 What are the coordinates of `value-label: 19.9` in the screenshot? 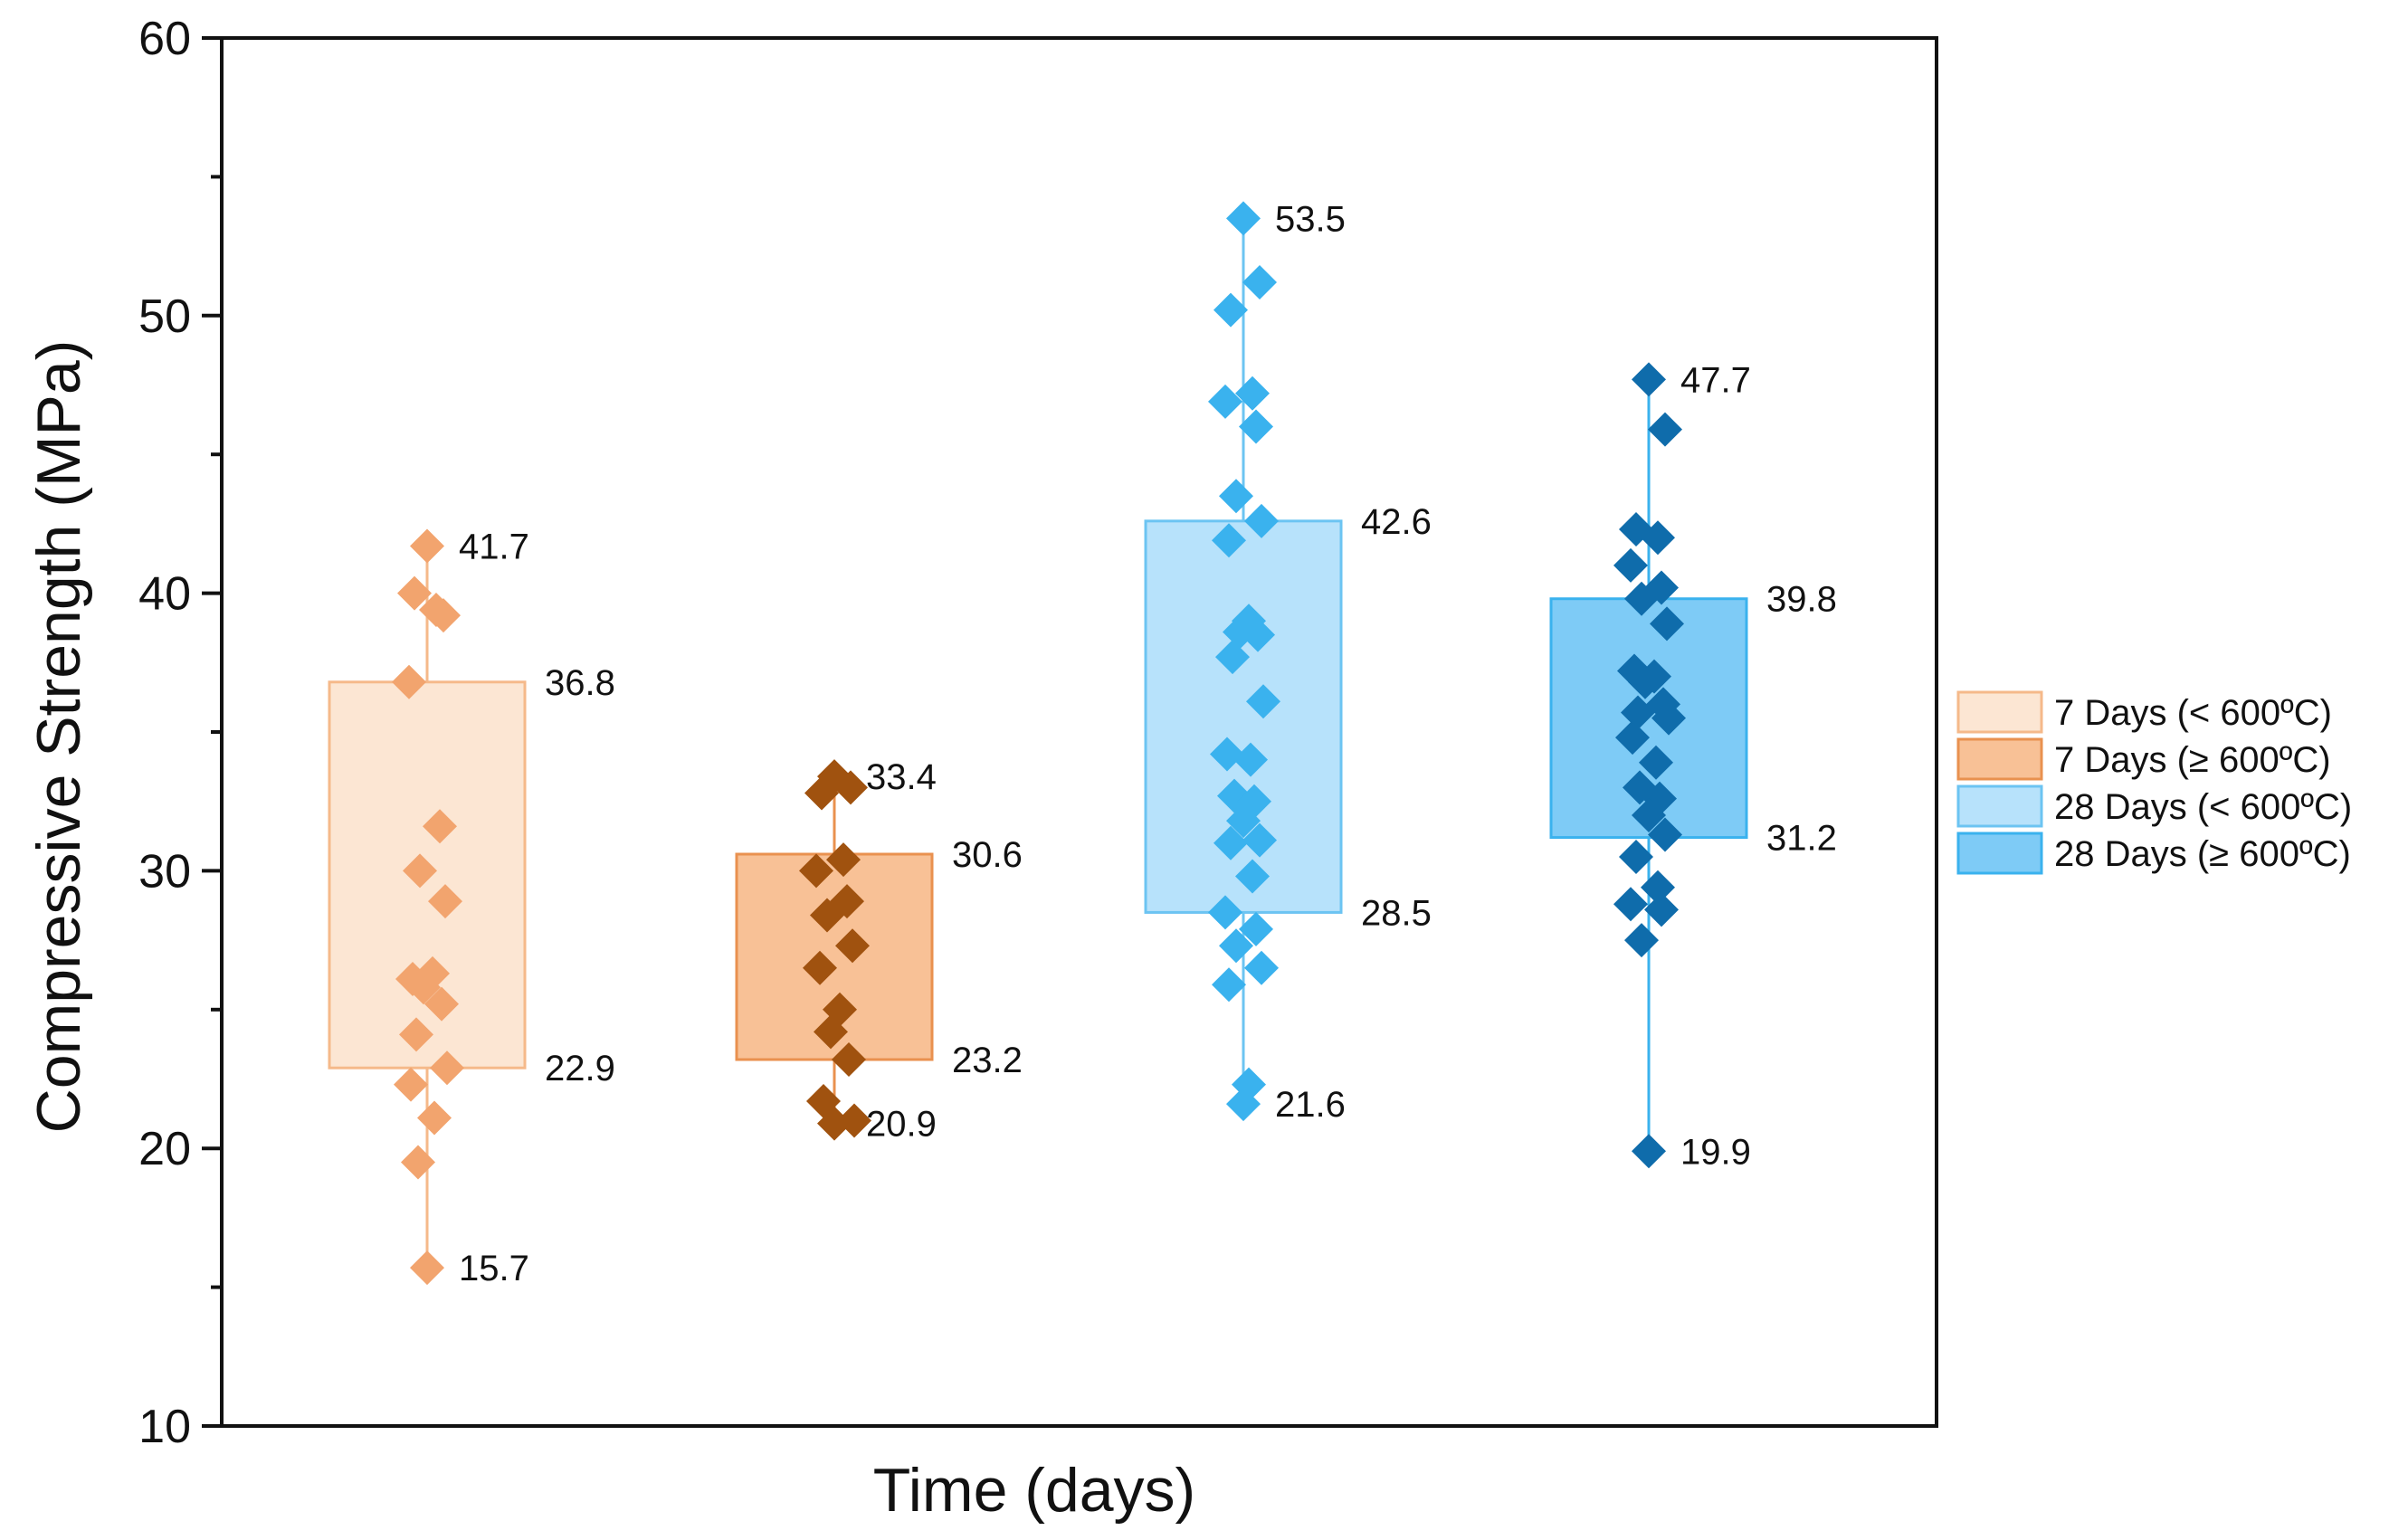 It's located at (1715, 1152).